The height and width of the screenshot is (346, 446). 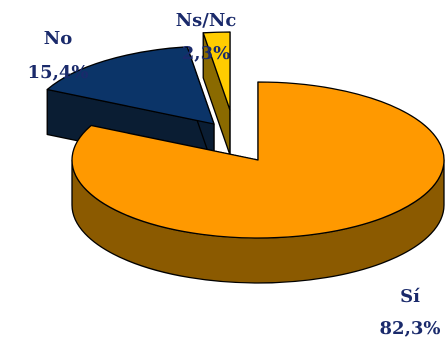 What do you see at coordinates (58, 72) in the screenshot?
I see `slice-value-no: 15,4%` at bounding box center [58, 72].